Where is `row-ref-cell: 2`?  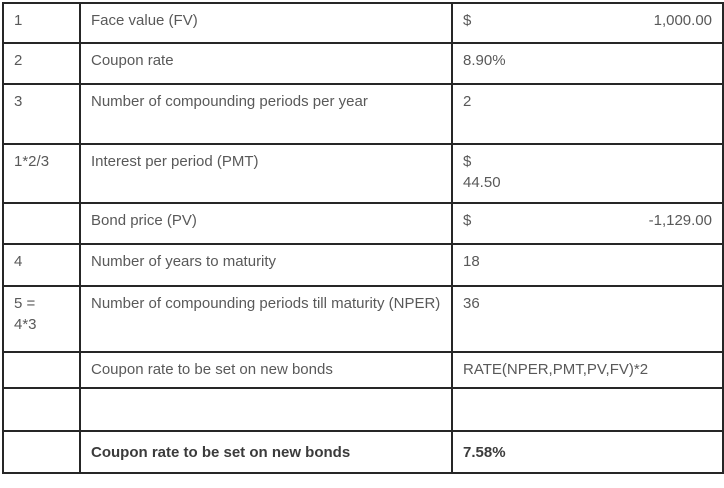 row-ref-cell: 2 is located at coordinates (41, 63).